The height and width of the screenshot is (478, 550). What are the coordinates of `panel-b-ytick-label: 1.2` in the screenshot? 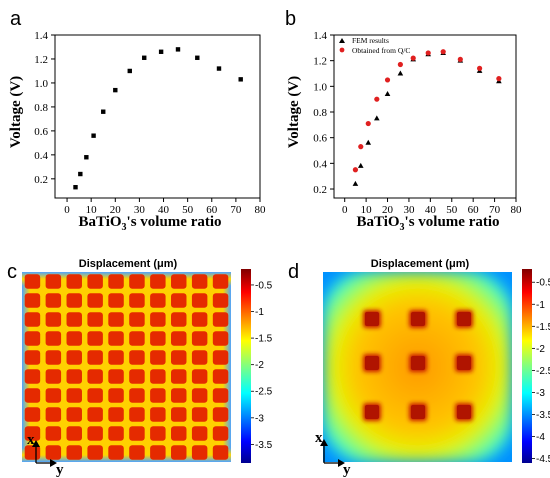 It's located at (320, 62).